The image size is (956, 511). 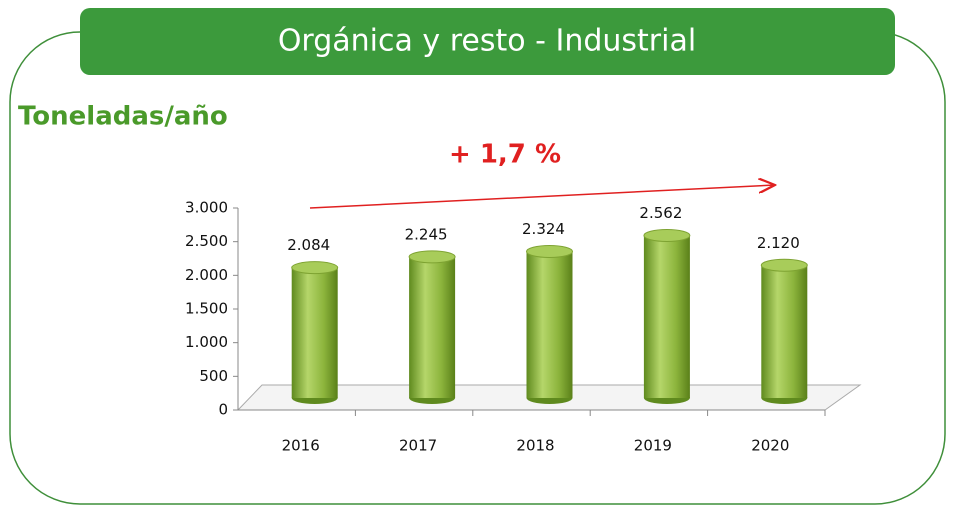 What do you see at coordinates (653, 446) in the screenshot?
I see `x-tick-label: 2019` at bounding box center [653, 446].